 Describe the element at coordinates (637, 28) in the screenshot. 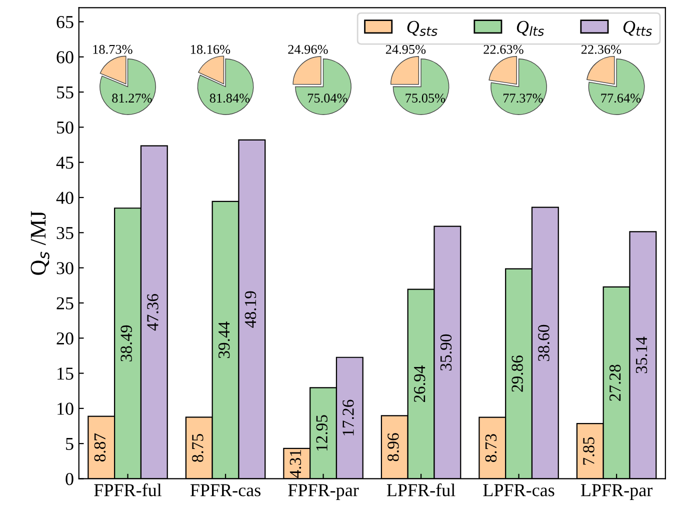

I see `legend-label: Q$_{tts}$` at that location.